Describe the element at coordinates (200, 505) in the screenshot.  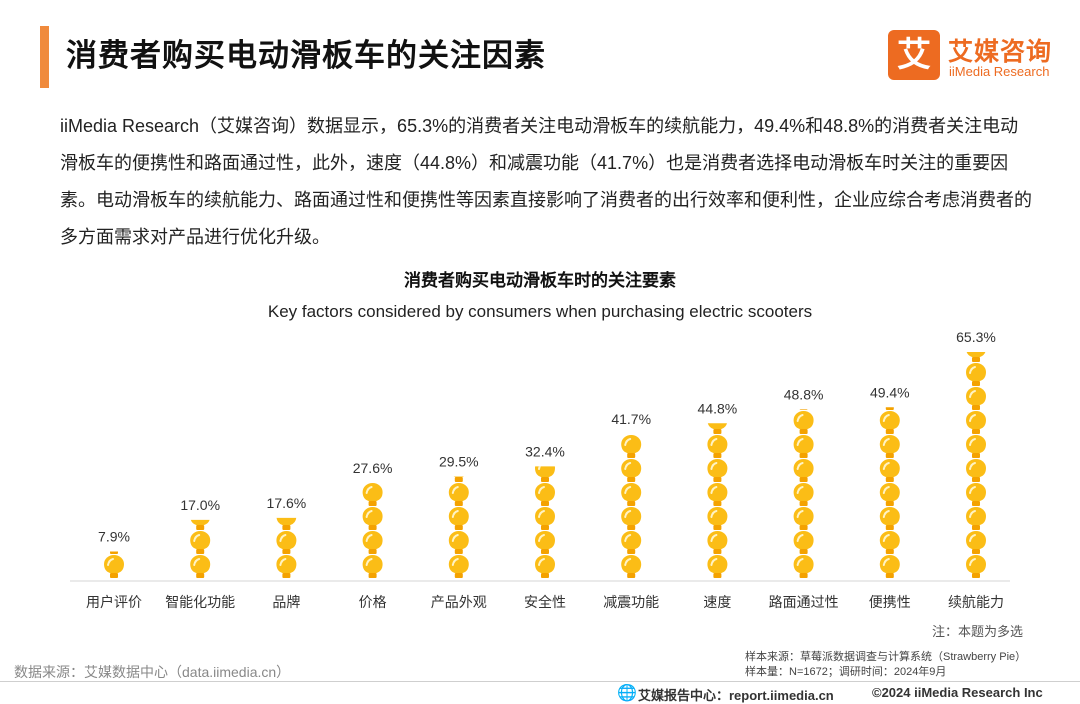
I see `value-label: 17.0%` at that location.